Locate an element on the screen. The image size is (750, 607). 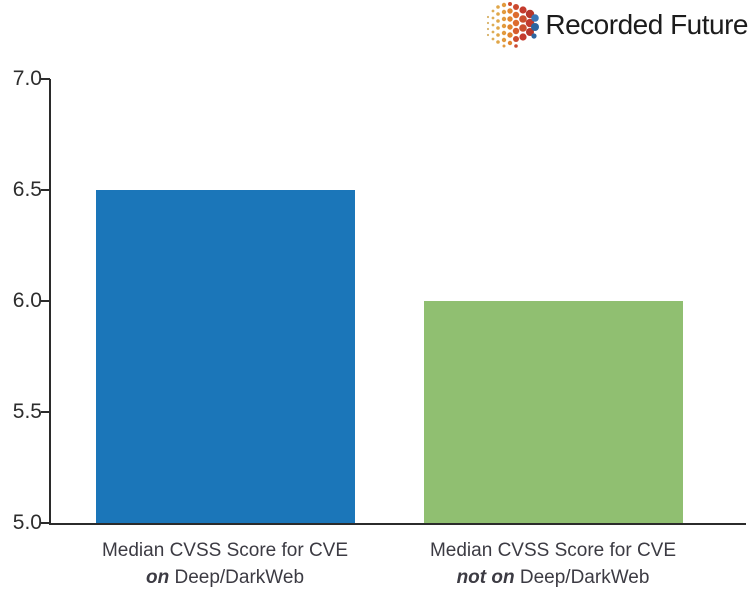
x-category-label-0: Median CVSS Score for CVE on Deep/DarkWeb is located at coordinates (225, 564).